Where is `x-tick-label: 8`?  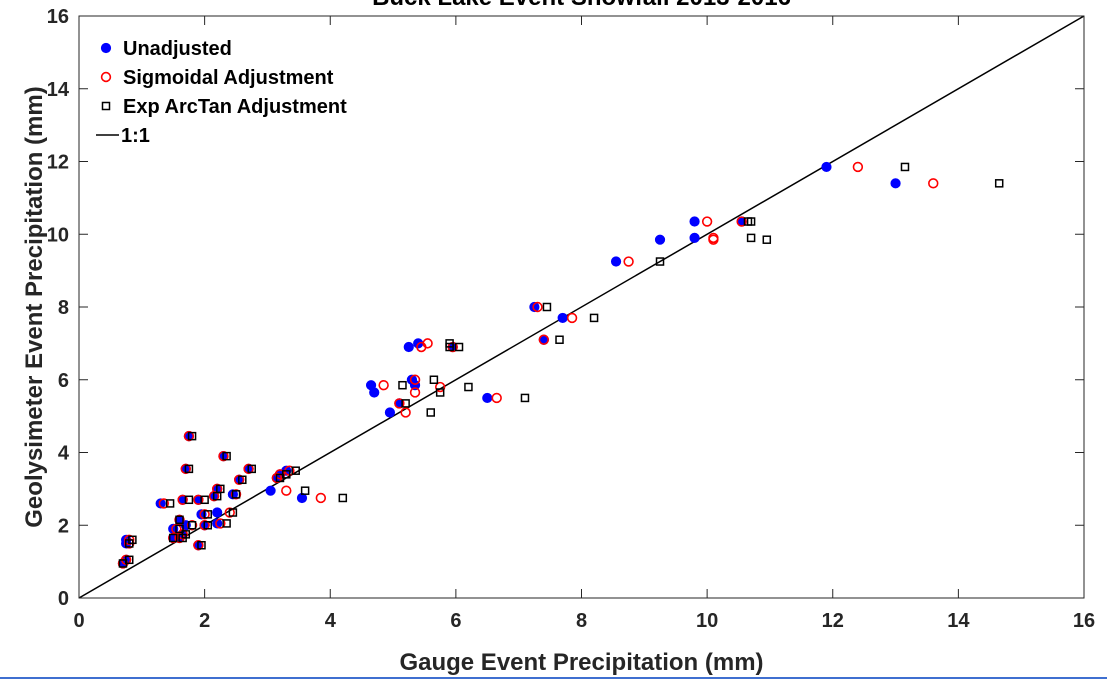 x-tick-label: 8 is located at coordinates (581, 621).